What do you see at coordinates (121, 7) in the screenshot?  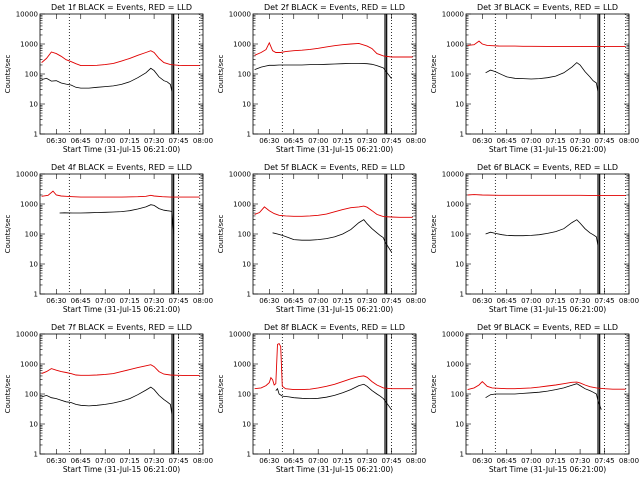 I see `chart-title: Det 1f BLACK = Events, RED = LLD` at bounding box center [121, 7].